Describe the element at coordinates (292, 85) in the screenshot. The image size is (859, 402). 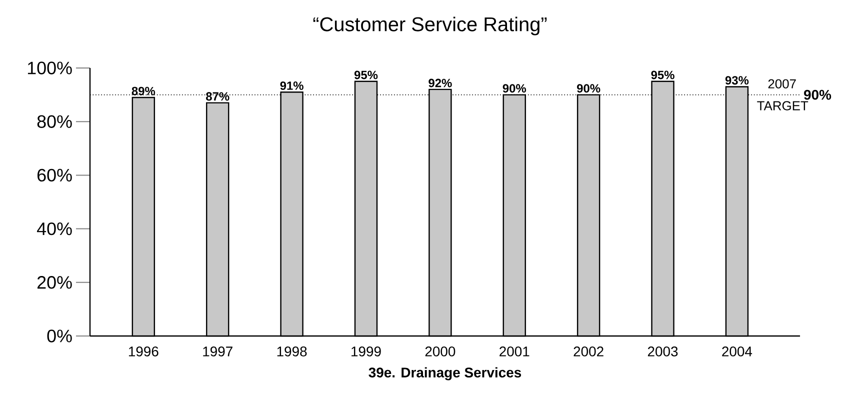
I see `data-label: 91%` at that location.